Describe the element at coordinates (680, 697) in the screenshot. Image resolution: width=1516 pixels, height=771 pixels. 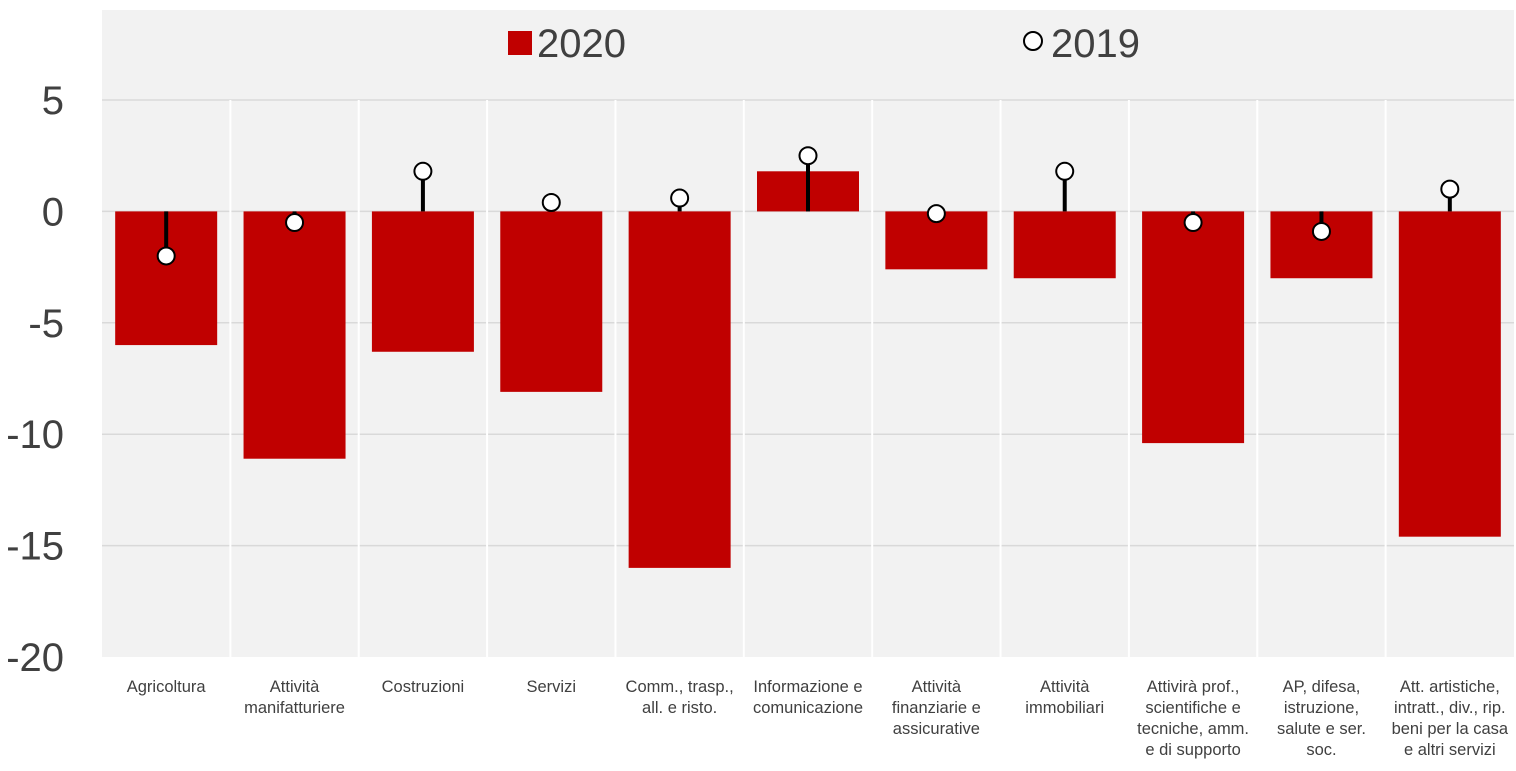
I see `x-tick-label: Comm., trasp., all. e risto.` at that location.